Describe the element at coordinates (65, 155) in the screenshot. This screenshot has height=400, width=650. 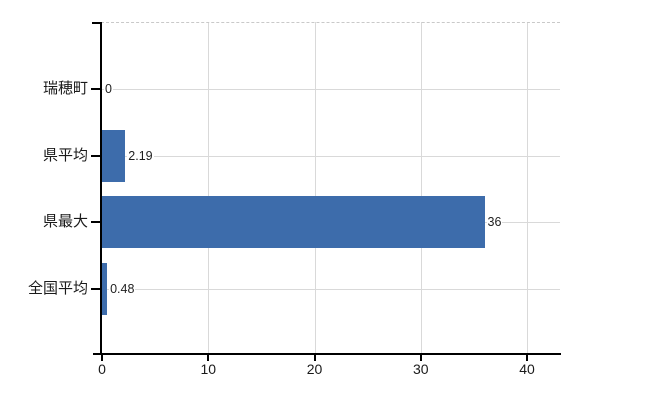
I see `category-label: 県平均` at that location.